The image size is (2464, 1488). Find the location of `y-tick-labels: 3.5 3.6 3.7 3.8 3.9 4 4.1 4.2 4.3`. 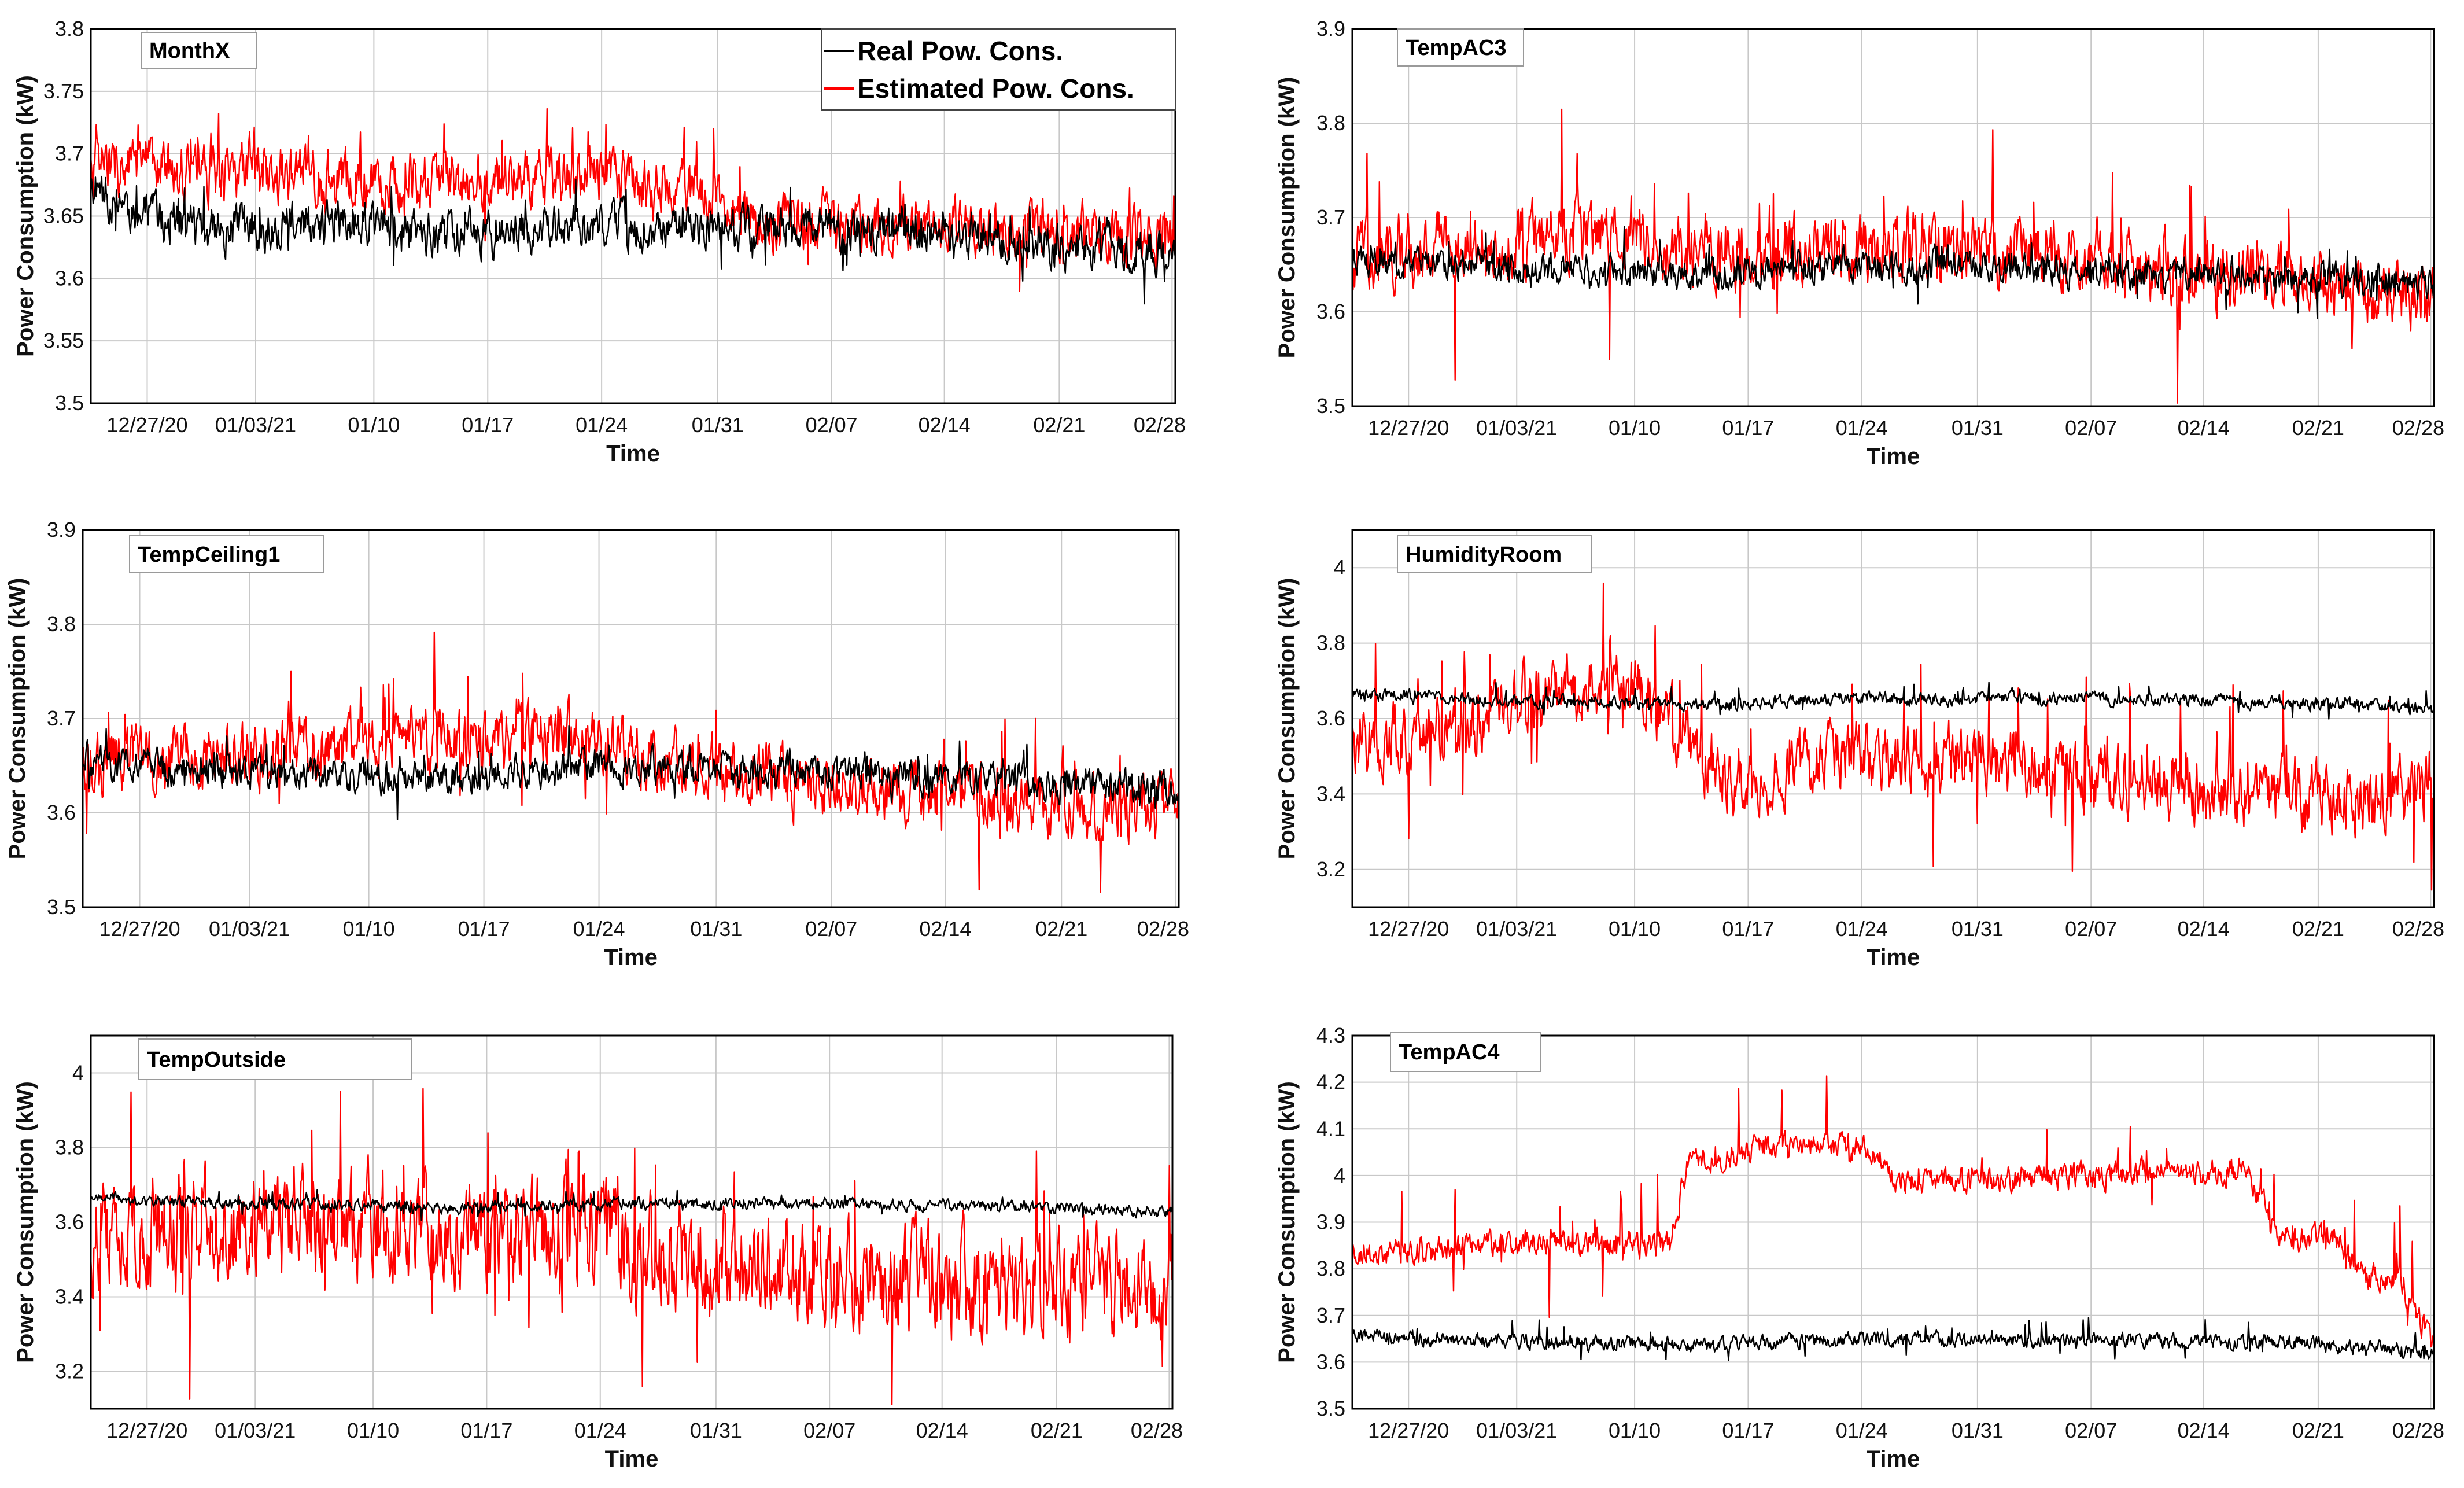

y-tick-labels: 3.5 3.6 3.7 3.8 3.9 4 4.1 4.2 4.3 is located at coordinates (1331, 1222).